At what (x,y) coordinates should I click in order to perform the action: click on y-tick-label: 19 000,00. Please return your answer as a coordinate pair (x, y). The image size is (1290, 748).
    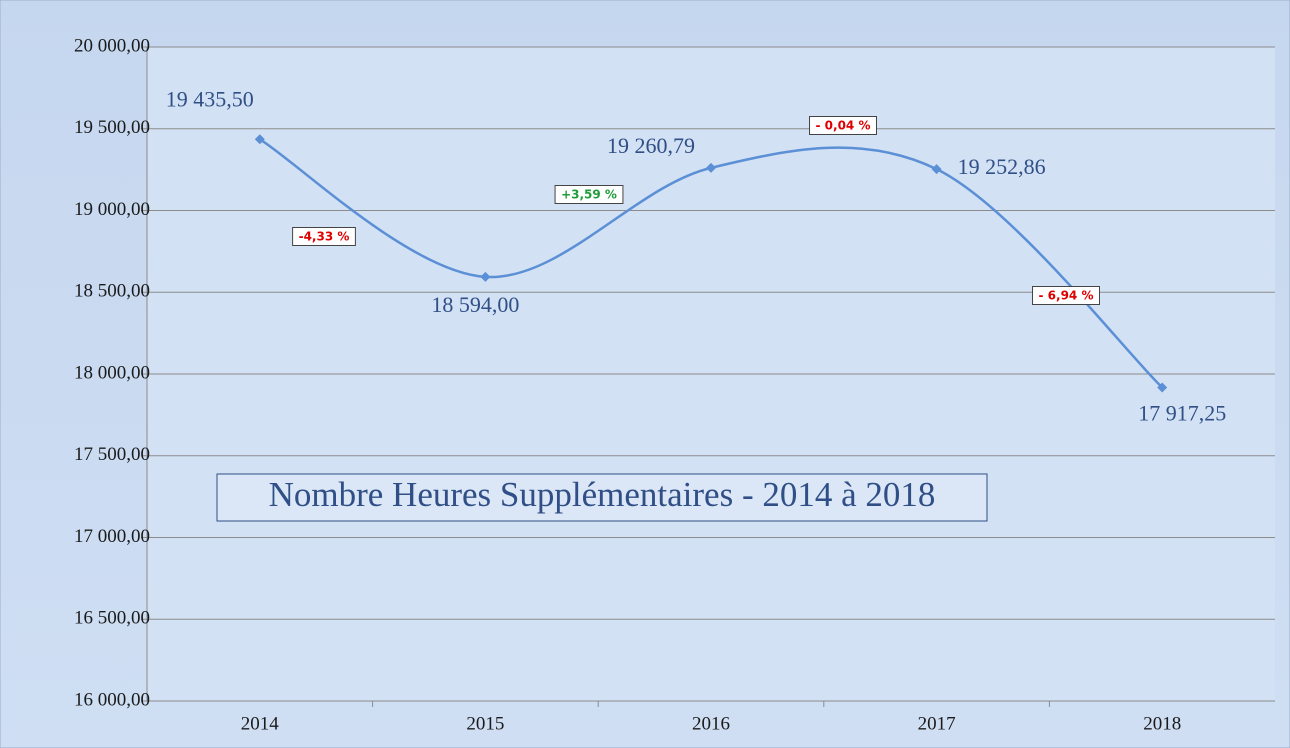
    Looking at the image, I should click on (112, 209).